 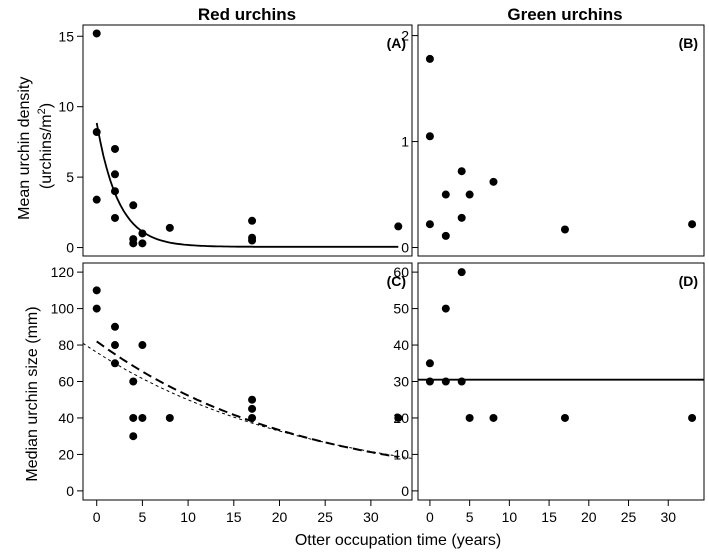 What do you see at coordinates (66, 107) in the screenshot?
I see `panel-a-y-tick-label: 10` at bounding box center [66, 107].